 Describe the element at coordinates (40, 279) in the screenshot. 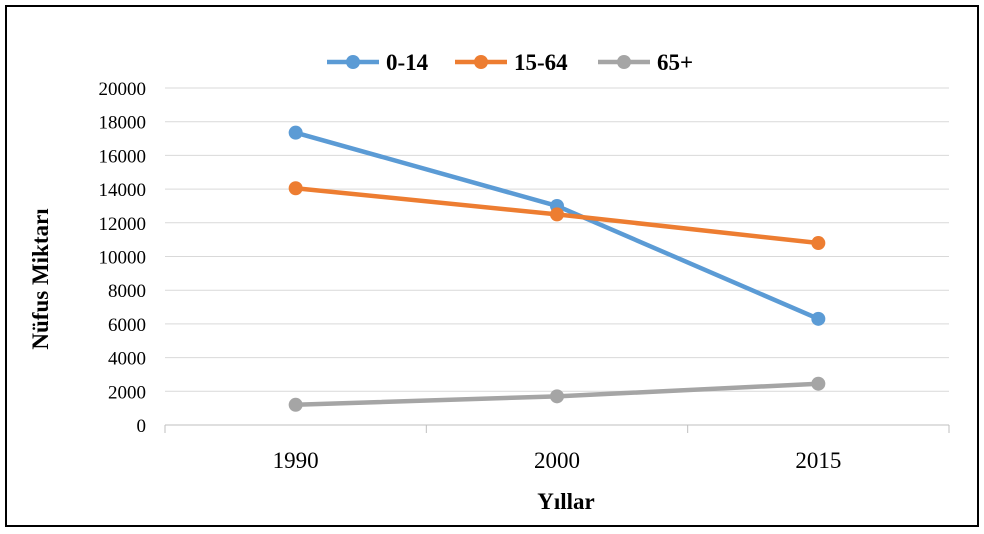

I see `y-axis-title: Nüfus Miktarı` at that location.